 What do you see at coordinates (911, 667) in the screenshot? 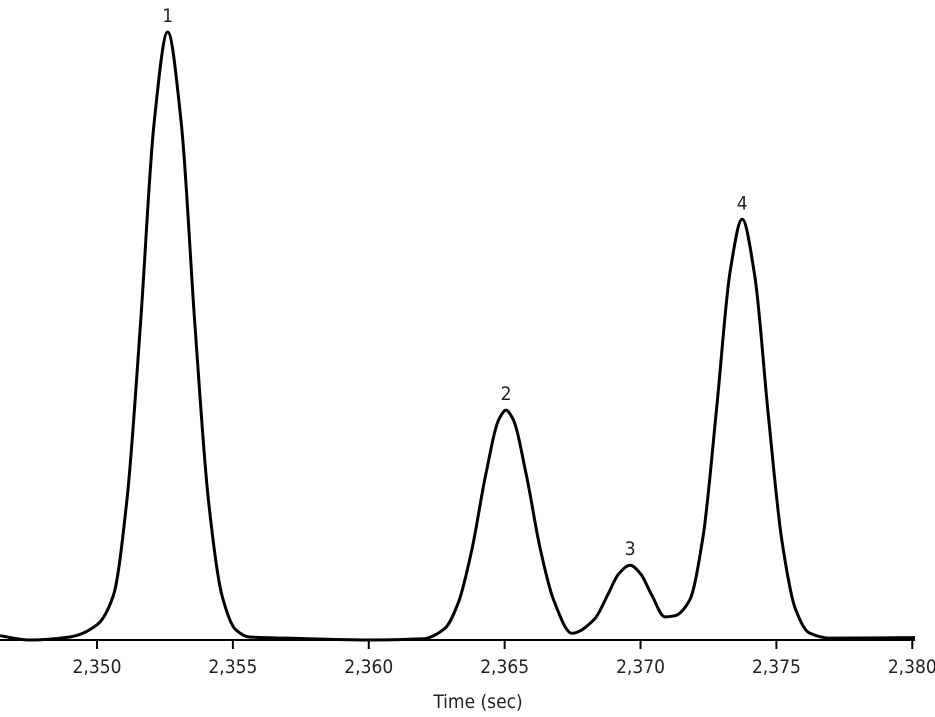
I see `x-tick-label: 2,380` at bounding box center [911, 667].